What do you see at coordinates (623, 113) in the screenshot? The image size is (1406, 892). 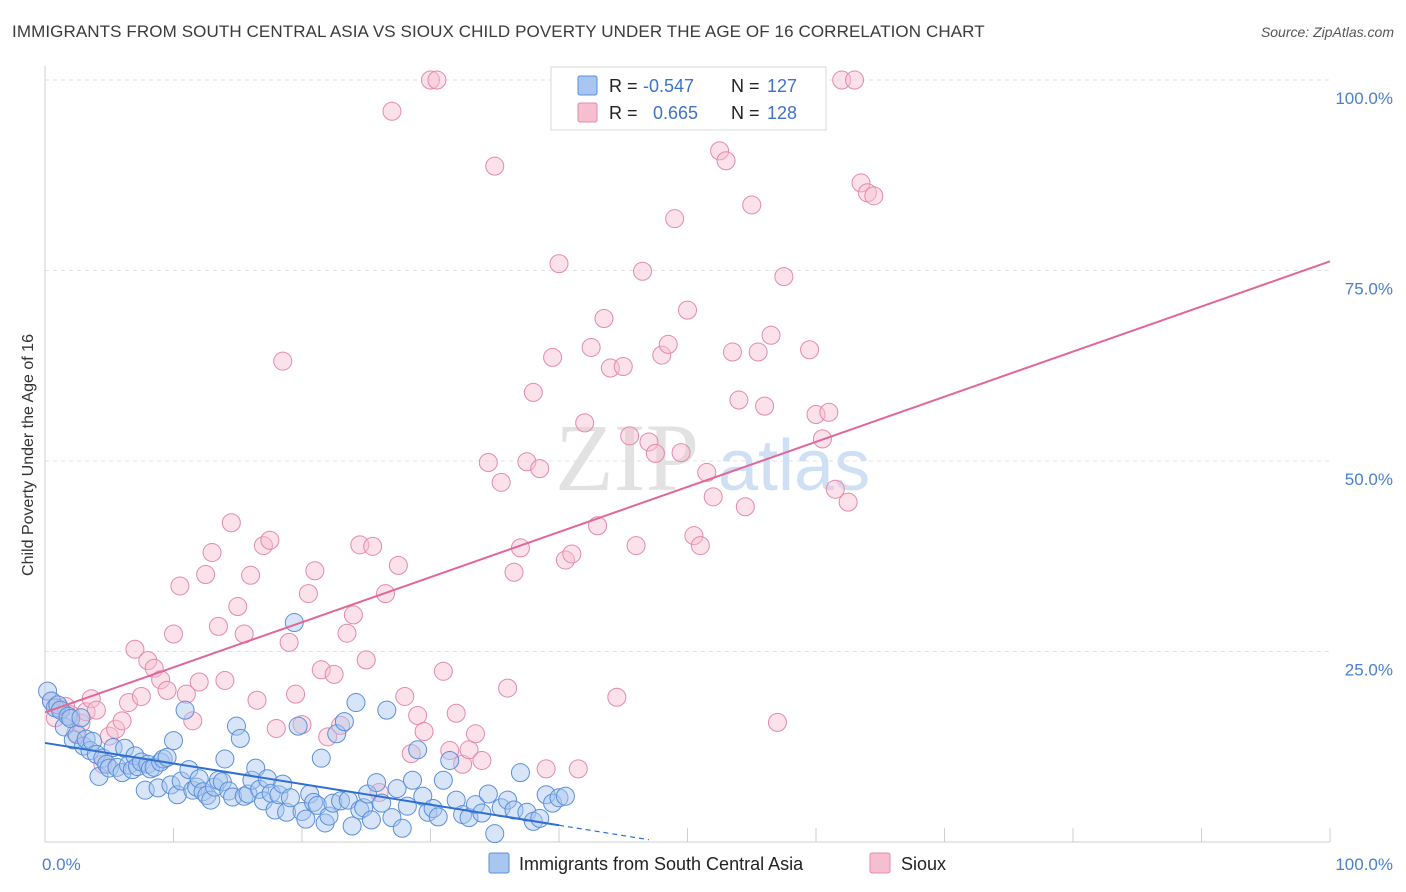 I see `legend-r-label-2: R =` at bounding box center [623, 113].